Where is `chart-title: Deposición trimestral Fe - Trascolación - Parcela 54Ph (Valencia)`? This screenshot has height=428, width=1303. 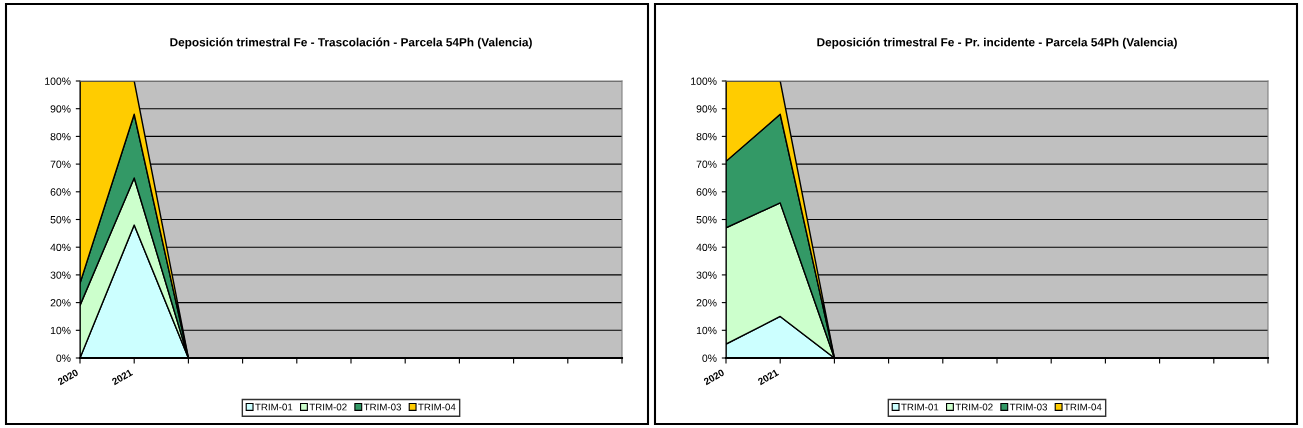
chart-title: Deposición trimestral Fe - Trascolación - Parcela 54Ph (Valencia) is located at coordinates (351, 43).